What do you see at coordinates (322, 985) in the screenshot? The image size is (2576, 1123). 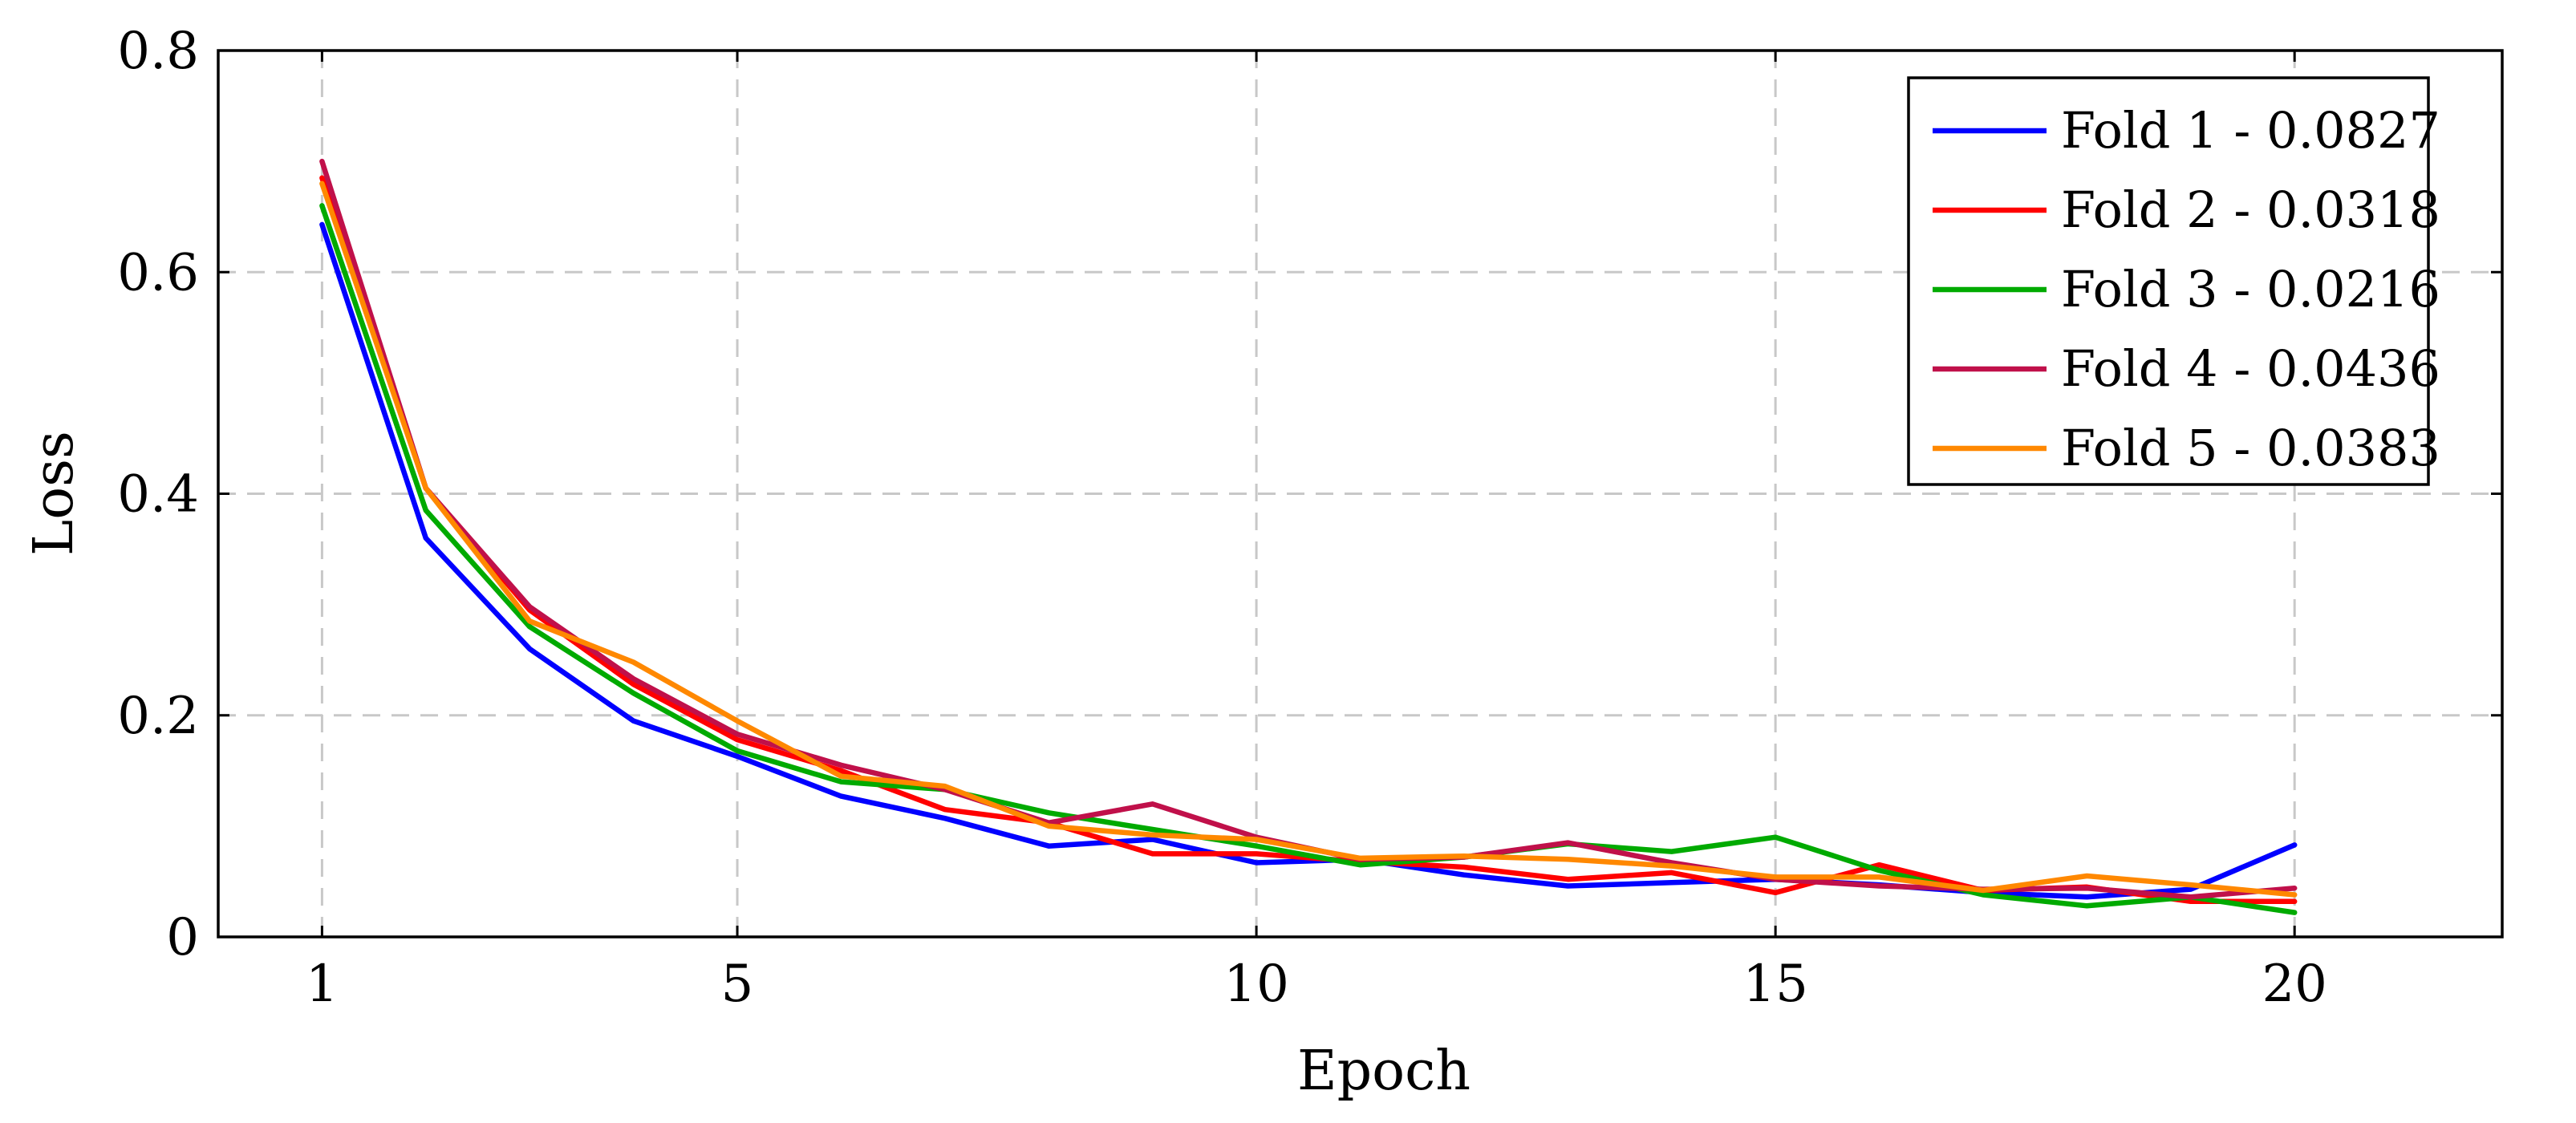 I see `x-tick-label: 1` at bounding box center [322, 985].